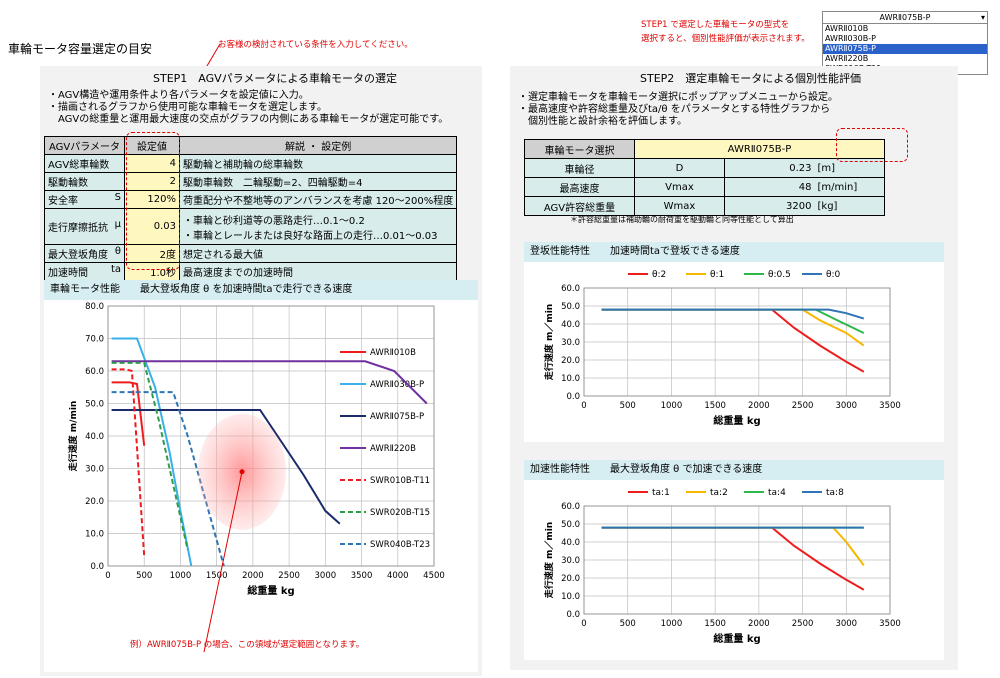  I want to click on param-name: 安全率, so click(63, 201).